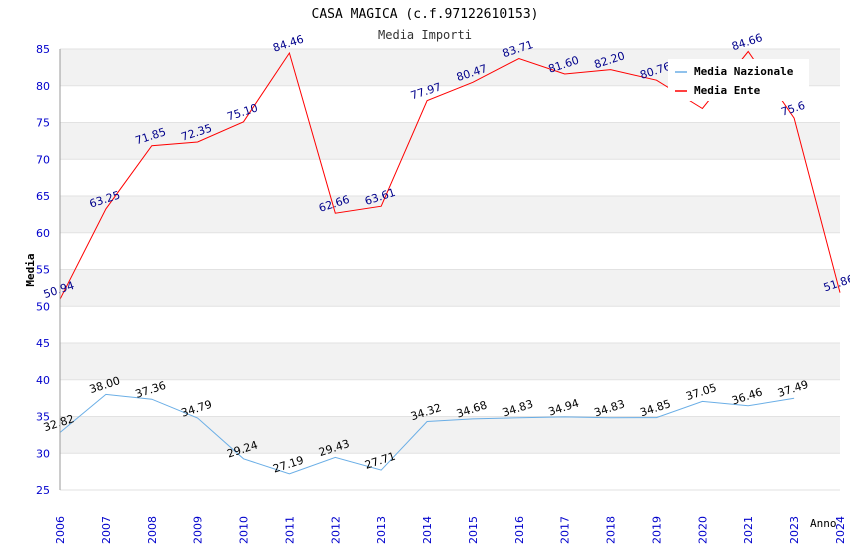  I want to click on x-tick-label: 2006, so click(60, 530).